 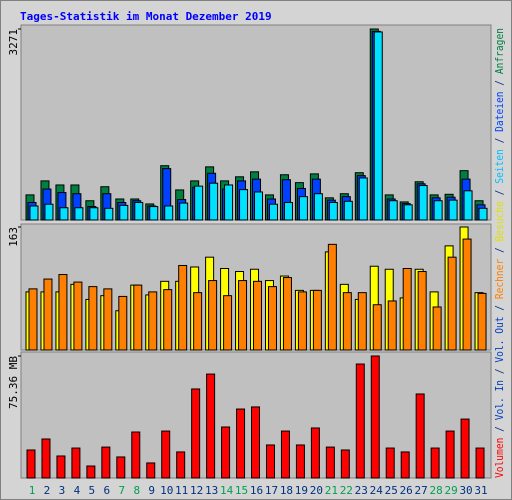 I want to click on x-tick-label: 14, so click(x=227, y=490).